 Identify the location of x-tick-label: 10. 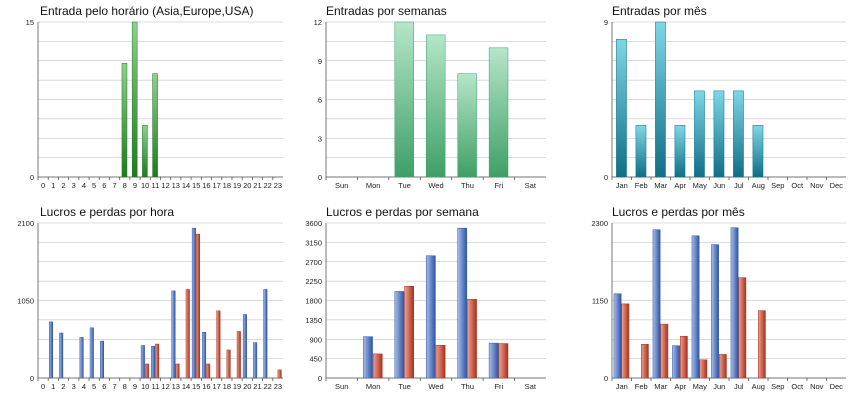
(145, 386).